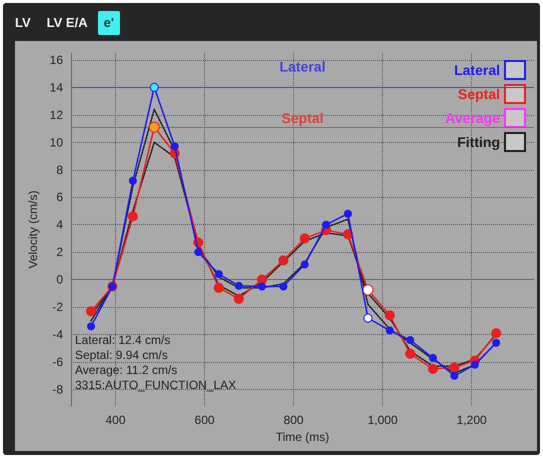  Describe the element at coordinates (478, 142) in the screenshot. I see `legend-label: Fitting` at that location.